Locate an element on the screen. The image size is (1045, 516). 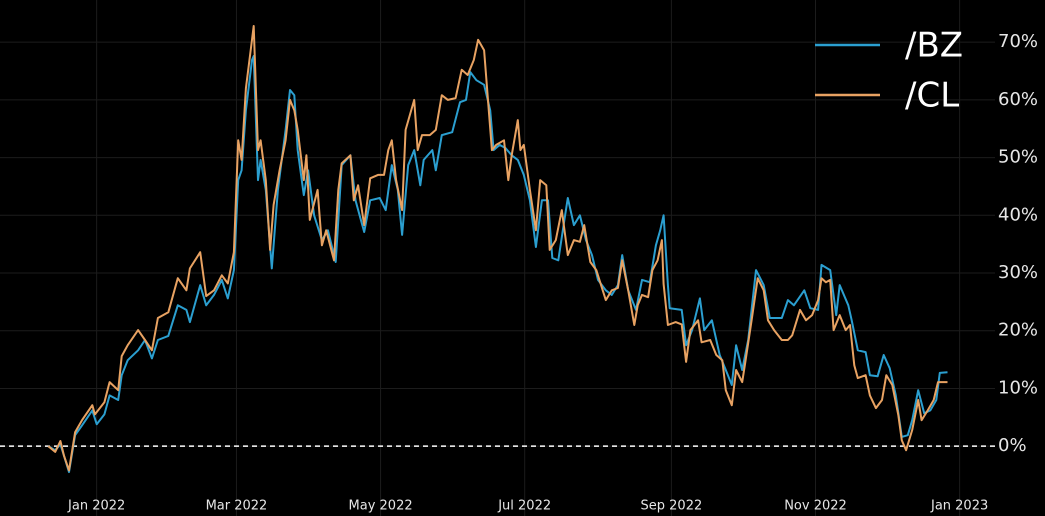
y-tick-label: 0% is located at coordinates (1012, 445).